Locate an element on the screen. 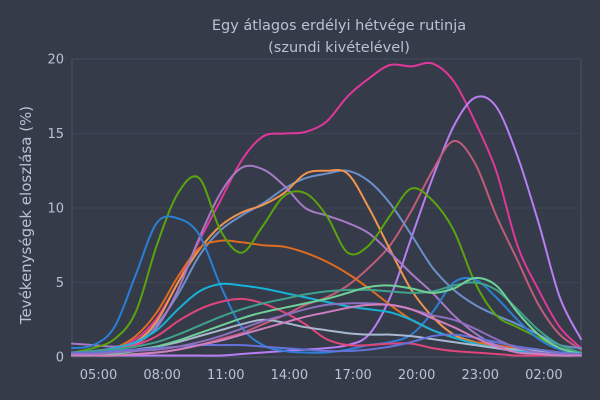  x-tick-label: 17:00 is located at coordinates (352, 375).